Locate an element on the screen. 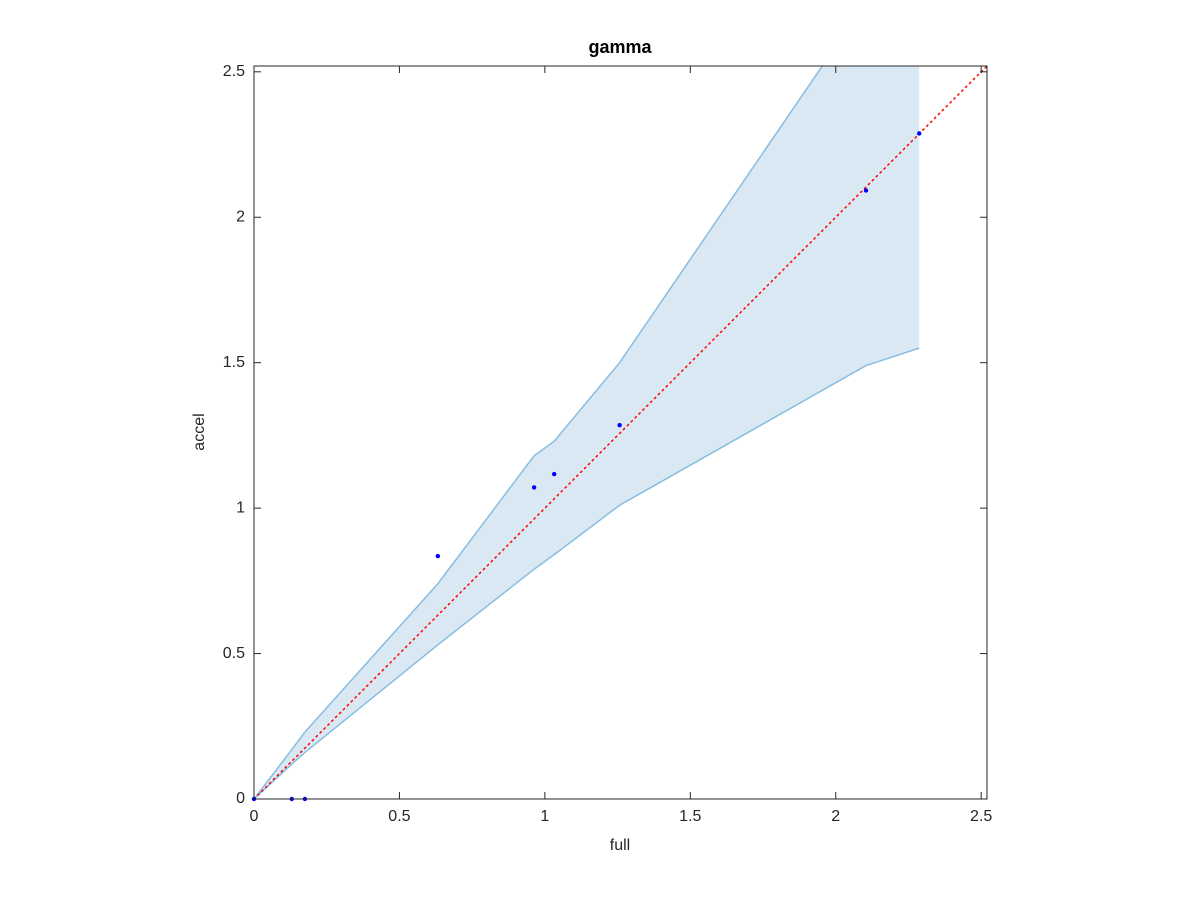  y-axis-label: accel is located at coordinates (199, 431).